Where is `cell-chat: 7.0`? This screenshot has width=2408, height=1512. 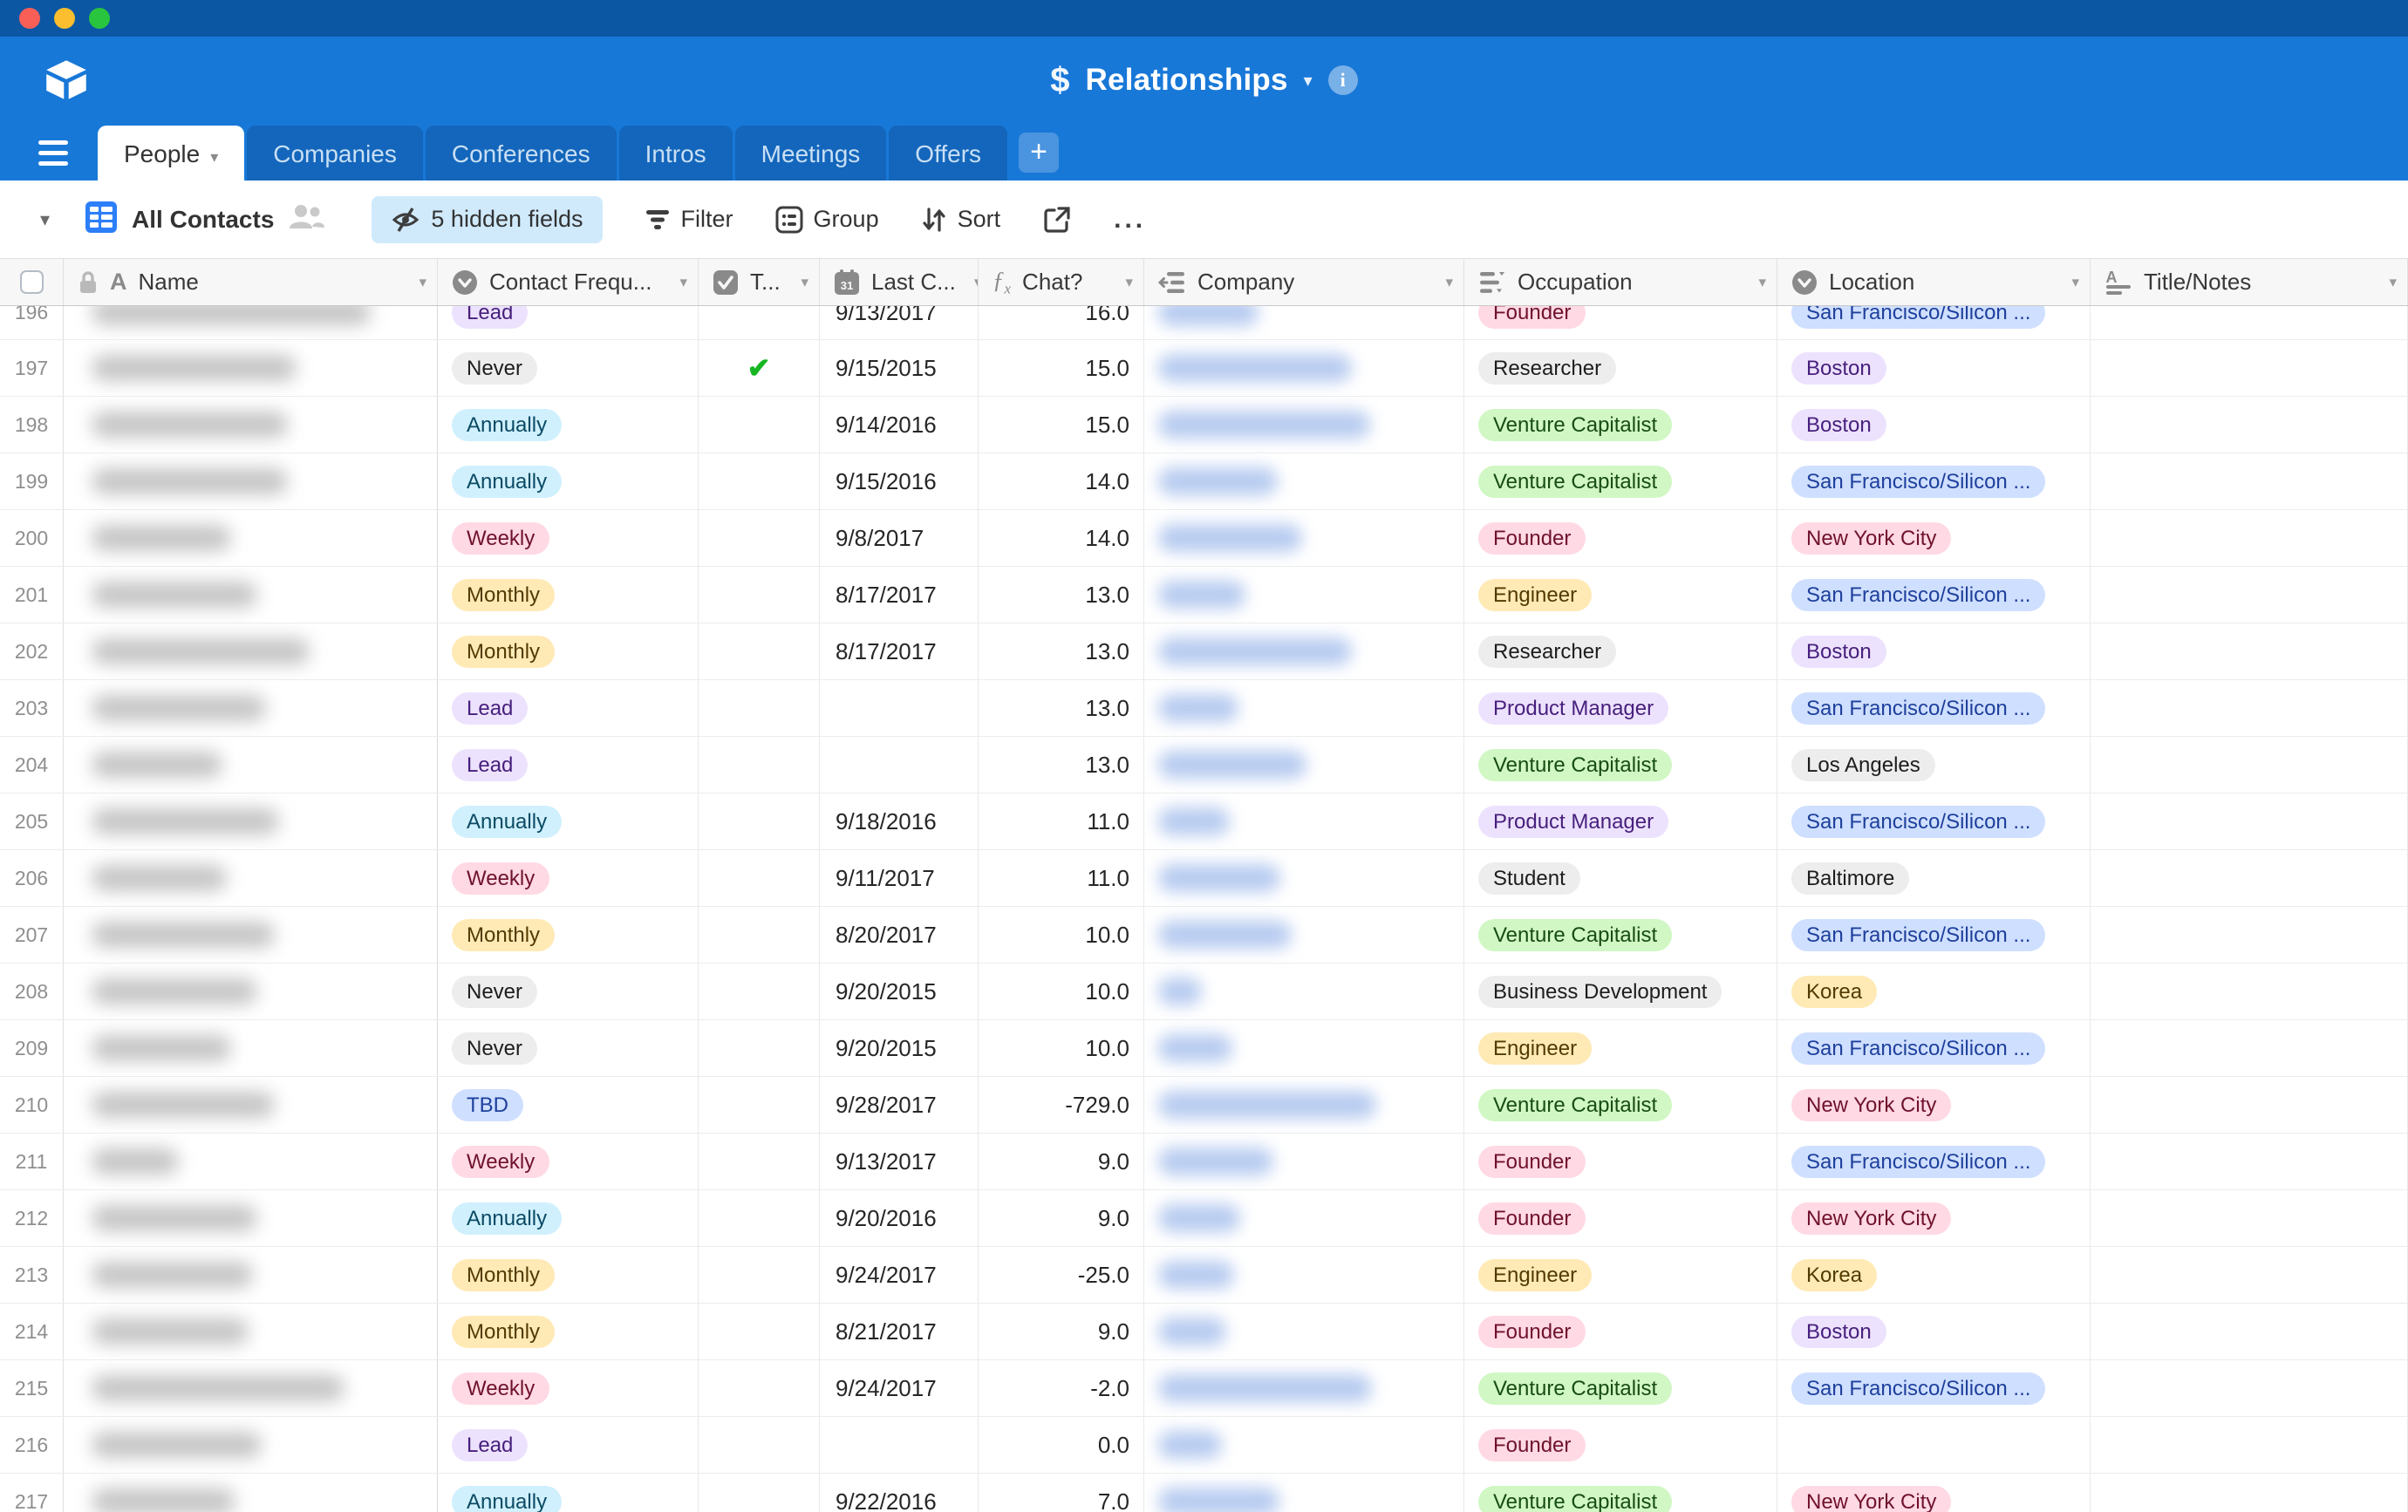
cell-chat: 7.0 is located at coordinates (1061, 1493).